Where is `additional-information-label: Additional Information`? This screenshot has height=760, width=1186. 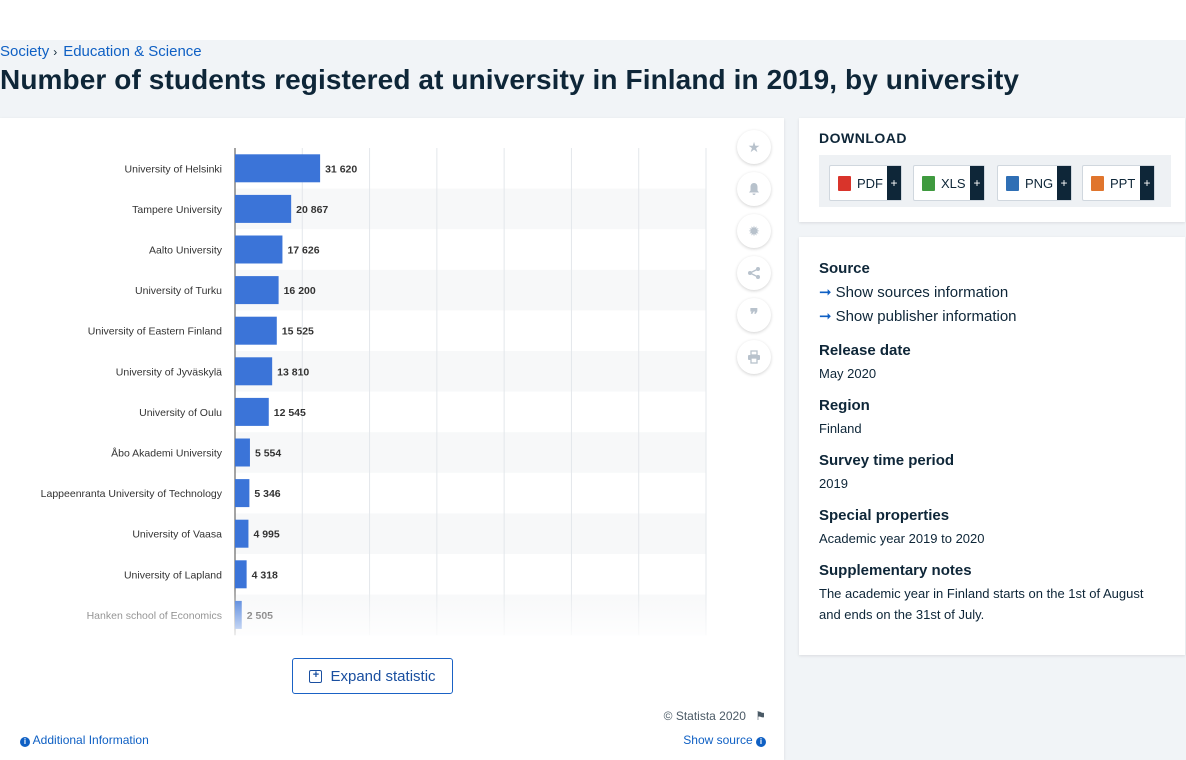 additional-information-label: Additional Information is located at coordinates (90, 740).